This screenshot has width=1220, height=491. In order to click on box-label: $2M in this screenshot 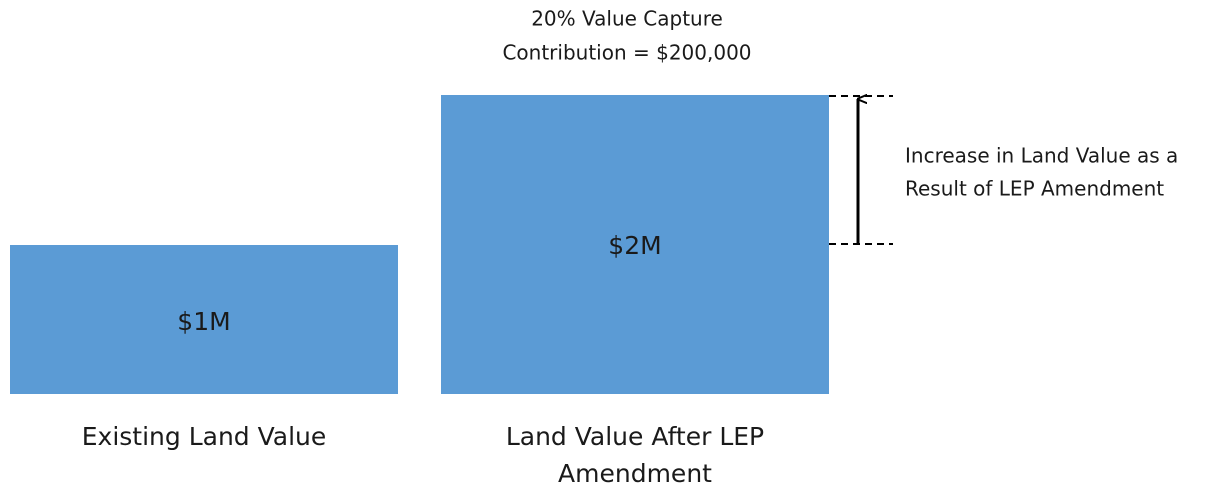, I will do `click(634, 245)`.